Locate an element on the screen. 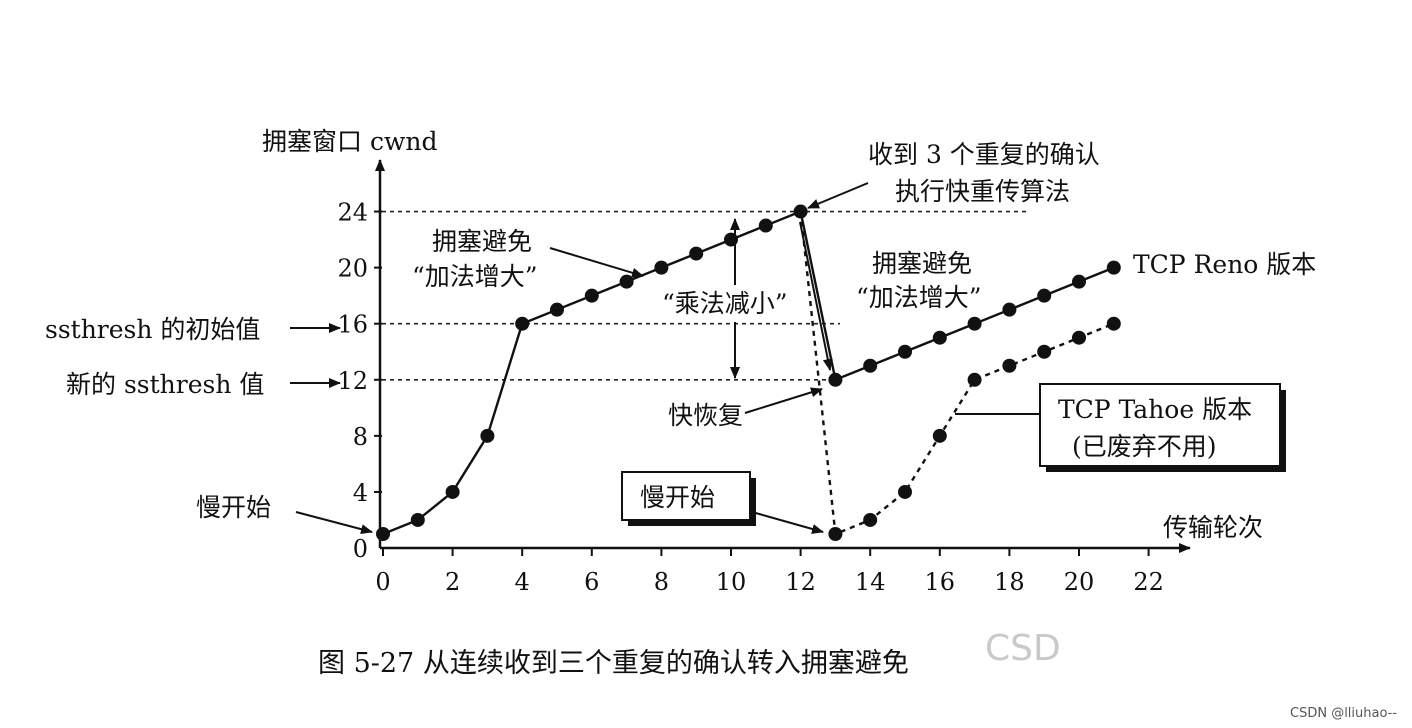 Image resolution: width=1412 pixels, height=728 pixels. x-tick-label: 2 is located at coordinates (452, 582).